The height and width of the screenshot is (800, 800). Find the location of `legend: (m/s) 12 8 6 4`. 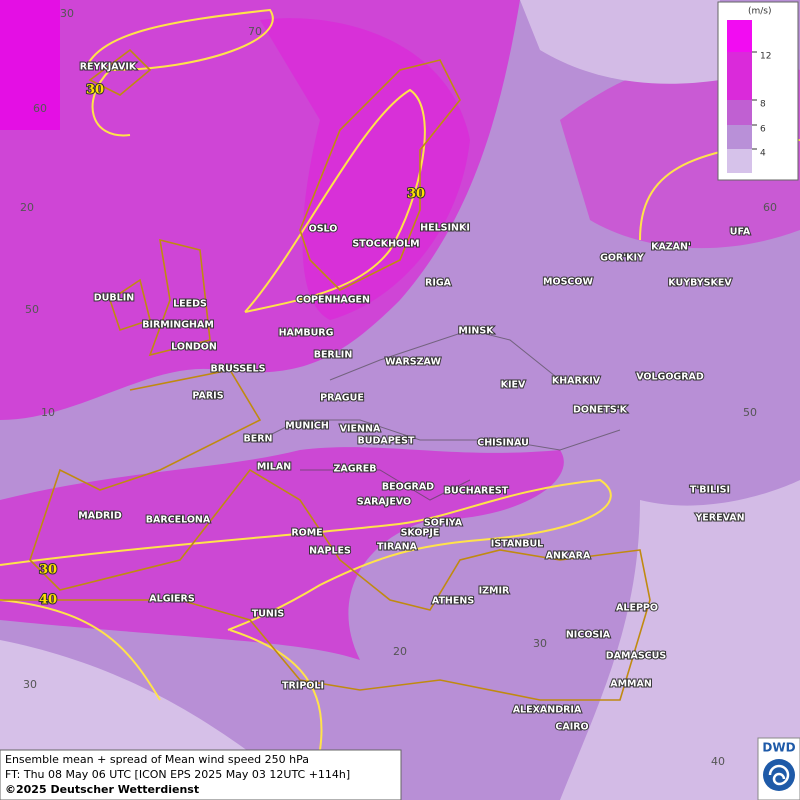

legend: (m/s) 12 8 6 4 is located at coordinates (758, 91).